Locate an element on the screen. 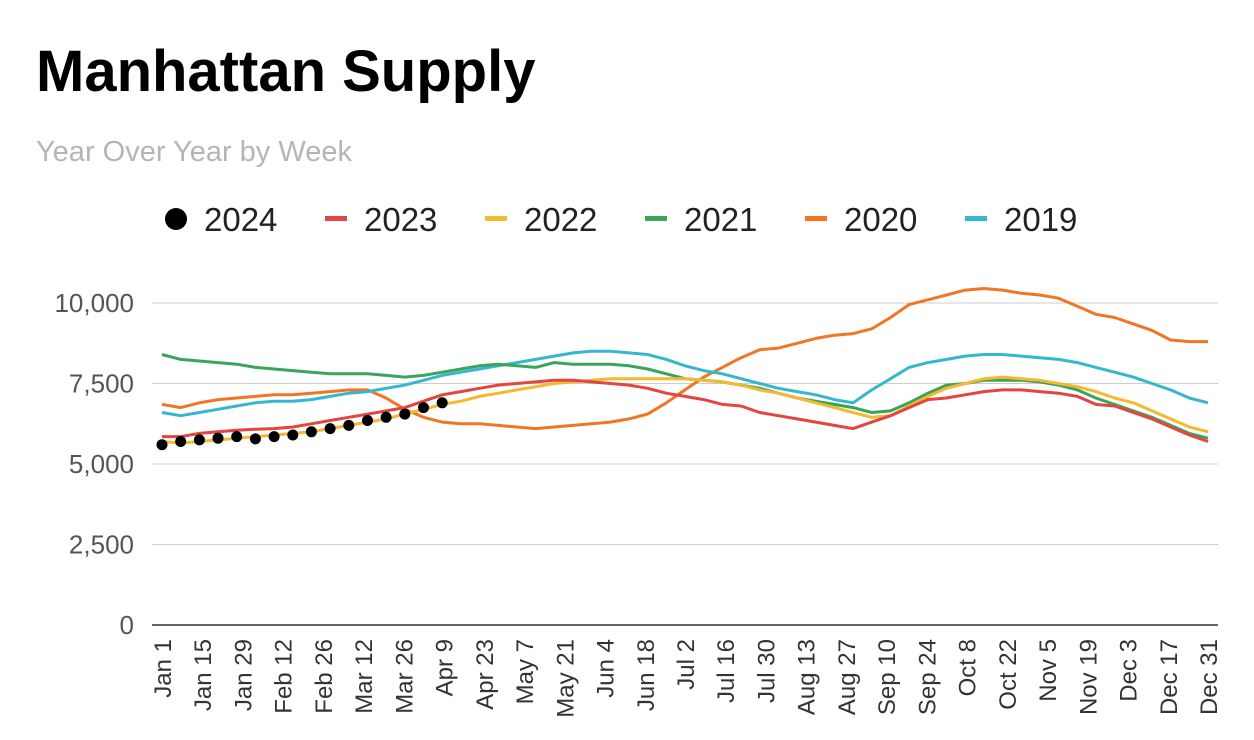 The image size is (1254, 740). legend-marker-2021 is located at coordinates (656, 218).